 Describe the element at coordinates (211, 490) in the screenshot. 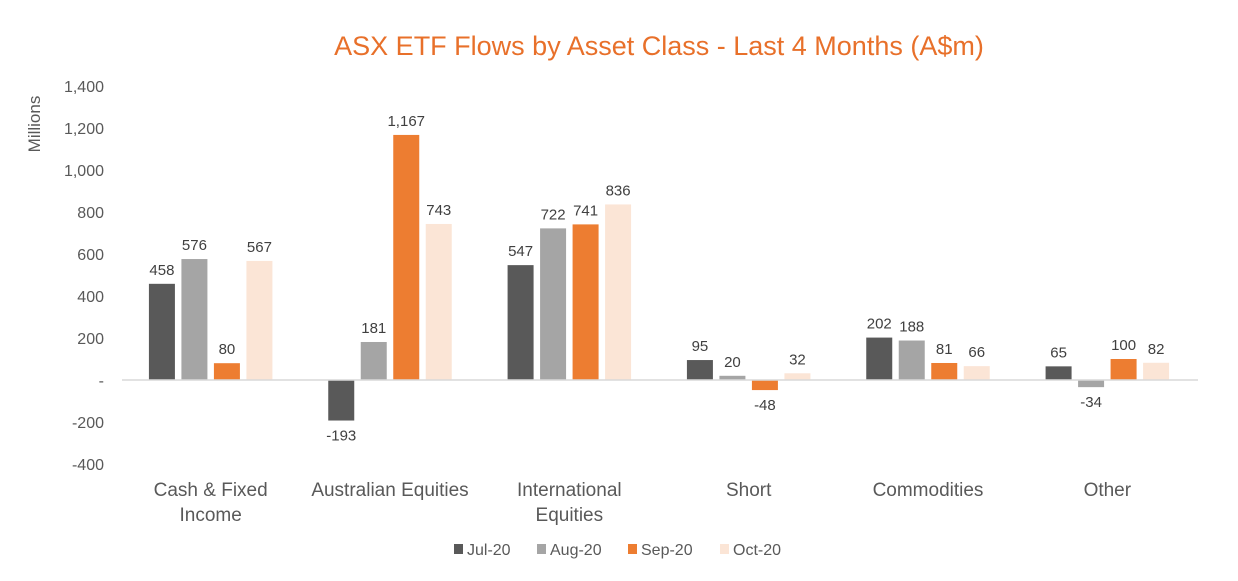

I see `x-category-label: Cash & Fixed` at that location.